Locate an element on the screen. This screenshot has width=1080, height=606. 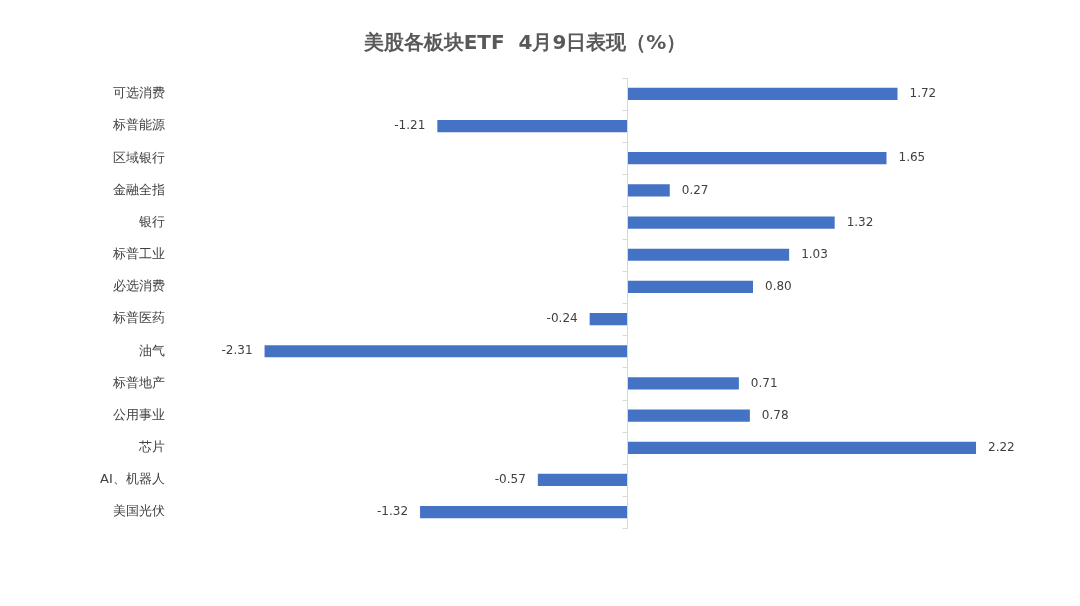
data-label: 0.27 is located at coordinates (695, 189).